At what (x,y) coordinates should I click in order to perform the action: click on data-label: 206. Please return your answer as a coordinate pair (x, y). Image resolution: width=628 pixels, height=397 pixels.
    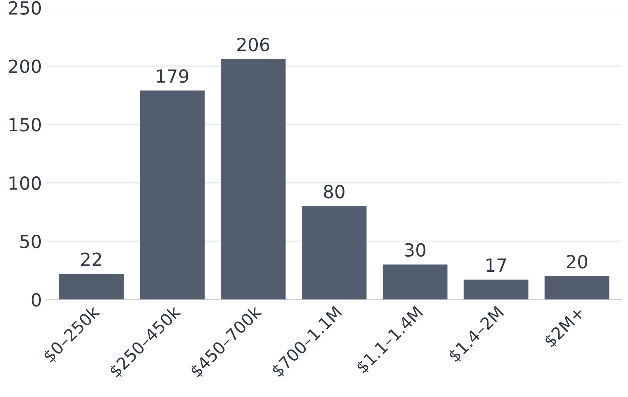
    Looking at the image, I should click on (254, 45).